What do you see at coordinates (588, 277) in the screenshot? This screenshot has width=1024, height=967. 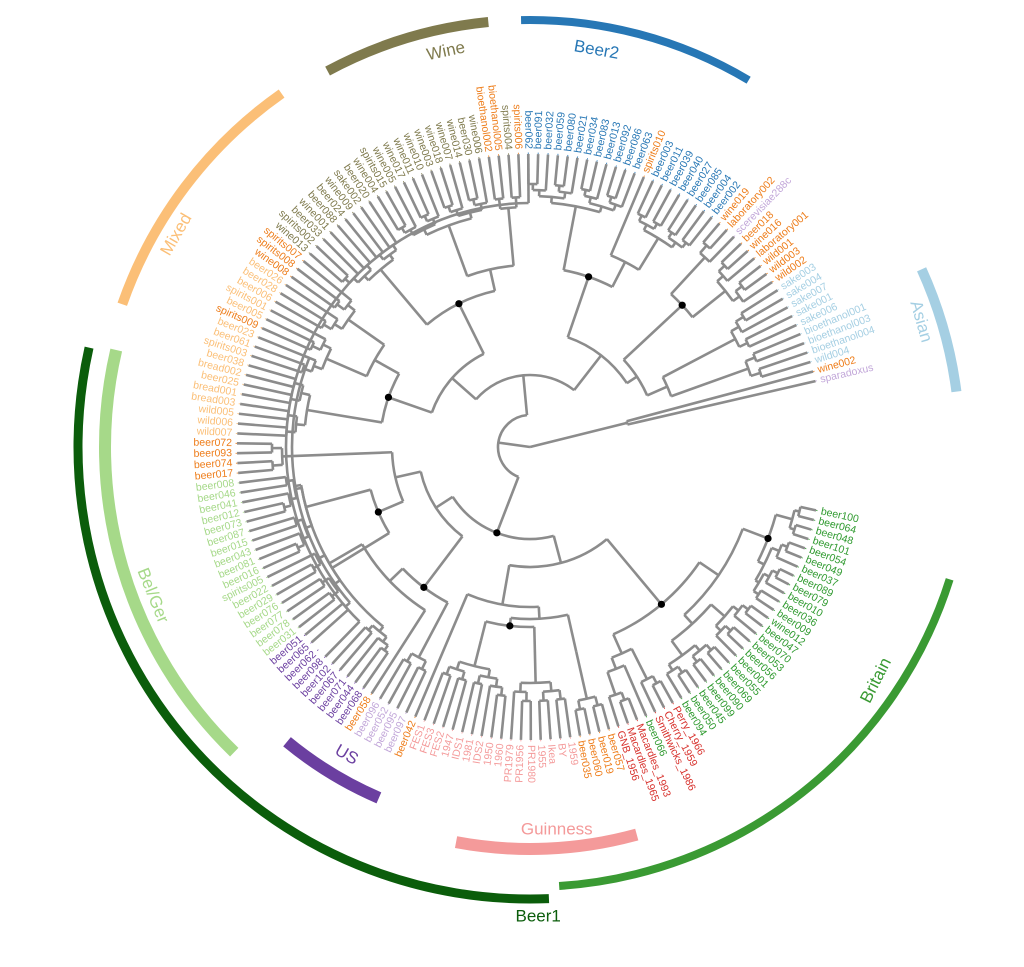 I see `support-dot` at bounding box center [588, 277].